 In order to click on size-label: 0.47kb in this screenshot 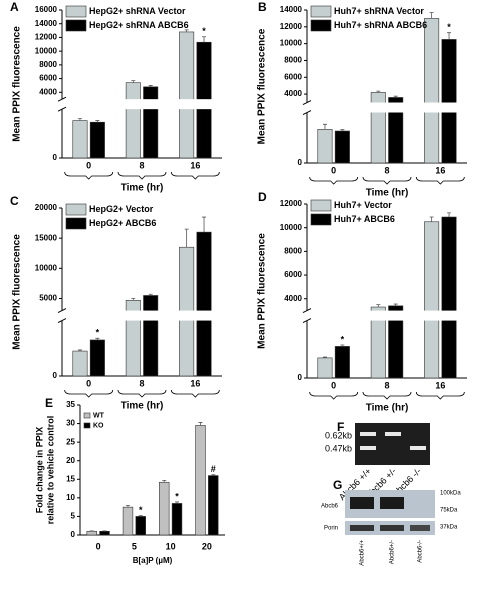, I will do `click(338, 448)`.